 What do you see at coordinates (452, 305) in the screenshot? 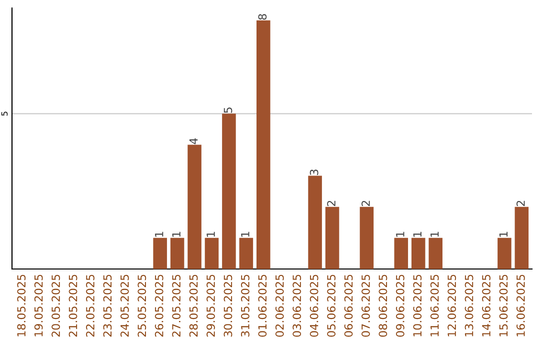
I see `x-tick-label: 12.06.2025` at bounding box center [452, 305].